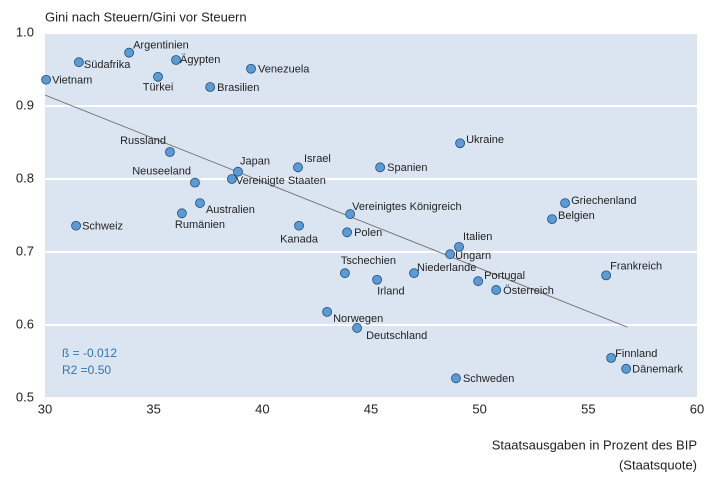  What do you see at coordinates (89, 353) in the screenshot?
I see `annotation: ß = -0.012` at bounding box center [89, 353].